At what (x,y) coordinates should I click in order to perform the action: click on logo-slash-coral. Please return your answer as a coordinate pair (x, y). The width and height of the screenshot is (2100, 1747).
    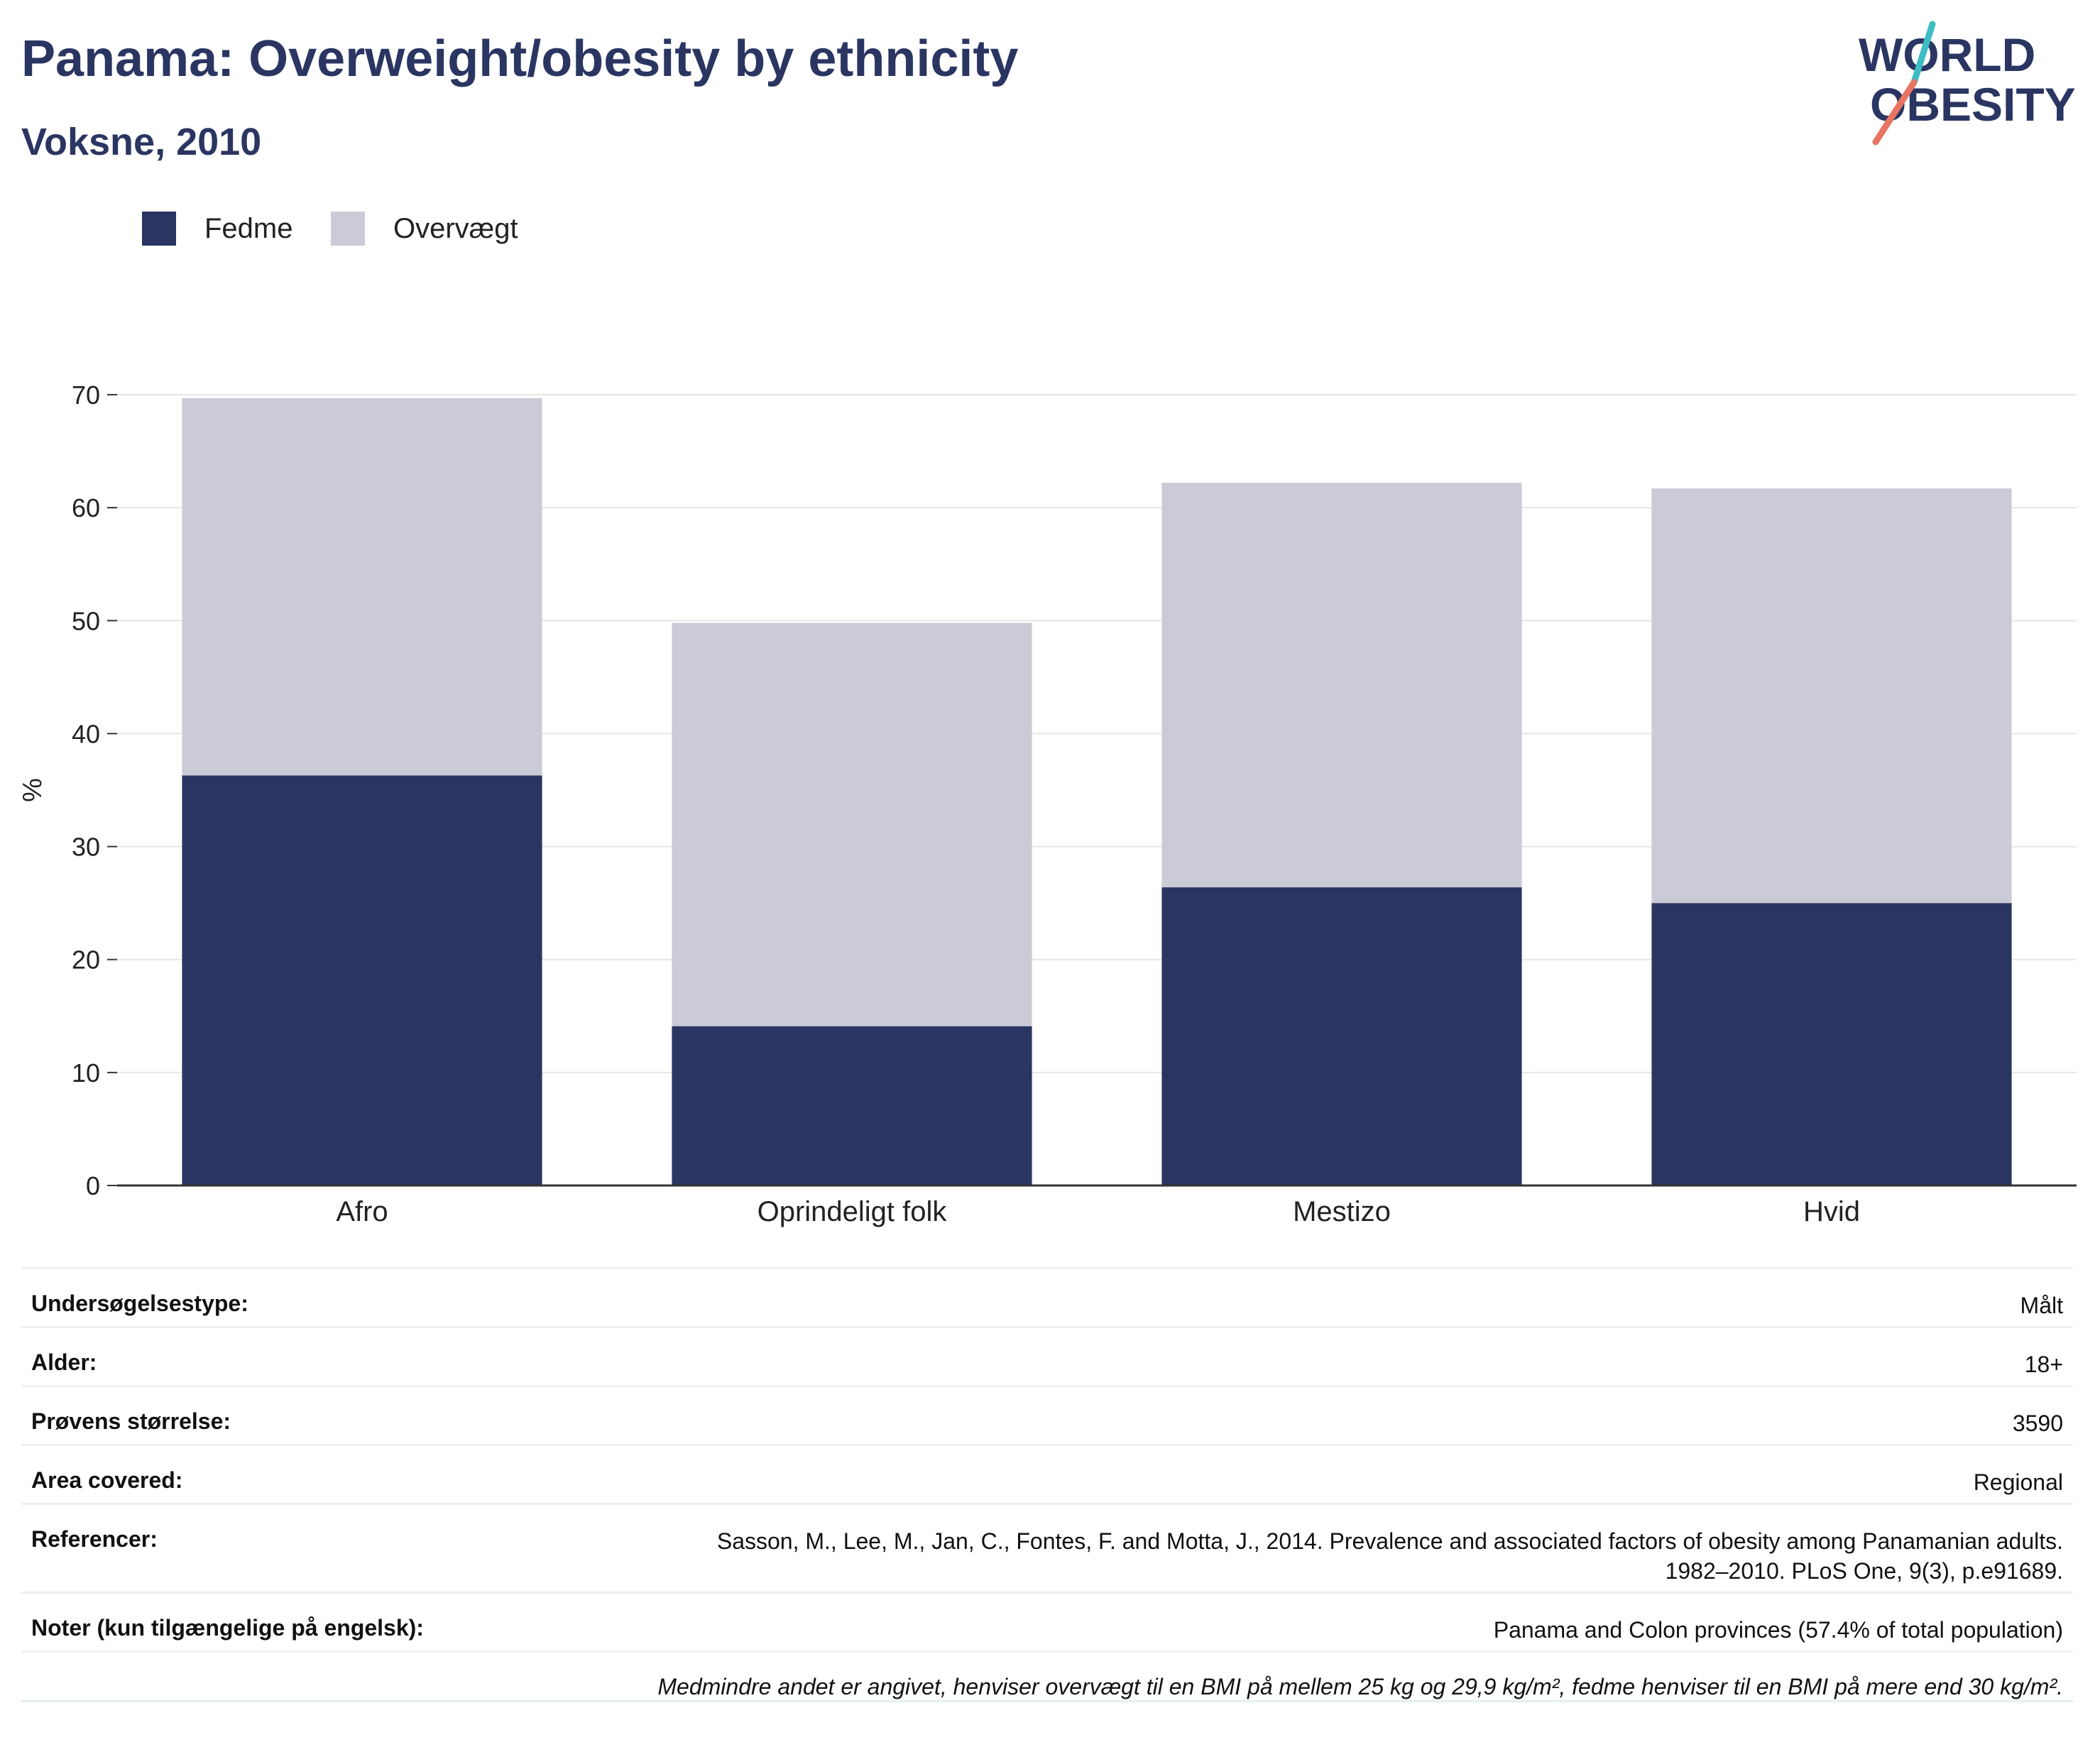
    Looking at the image, I should click on (1895, 112).